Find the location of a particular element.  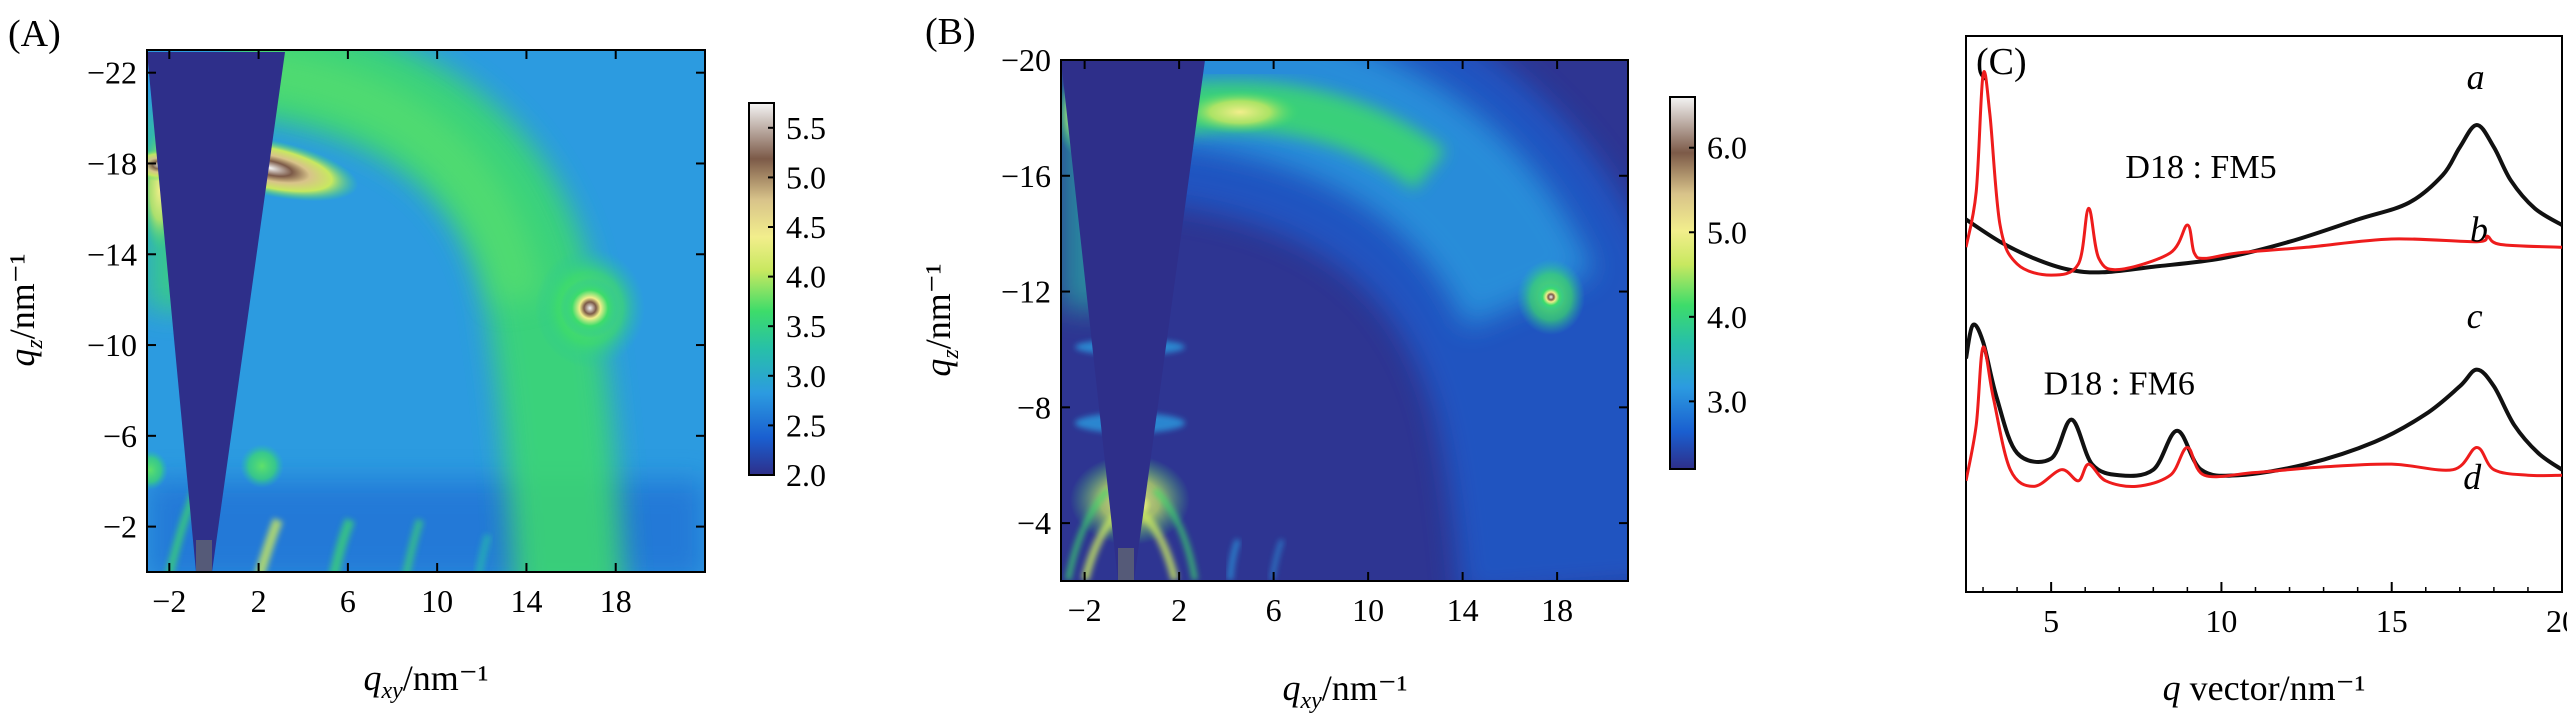

series-a-line is located at coordinates (2264, 198).